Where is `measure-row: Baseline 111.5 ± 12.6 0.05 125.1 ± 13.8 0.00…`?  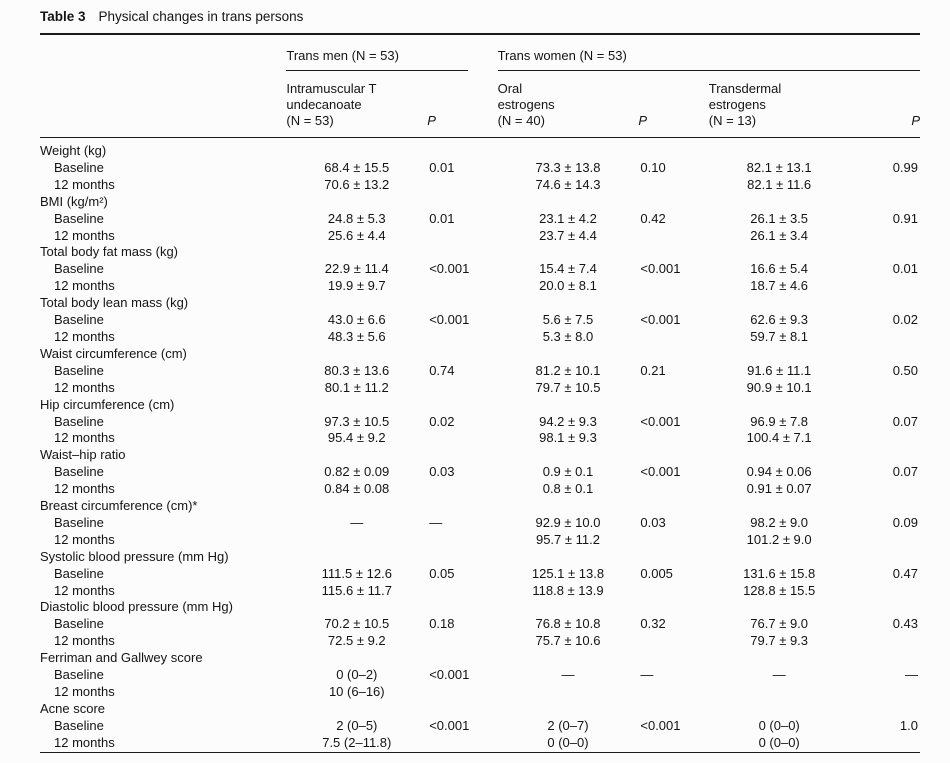
measure-row: Baseline 111.5 ± 12.6 0.05 125.1 ± 13.8 0.00… is located at coordinates (480, 574).